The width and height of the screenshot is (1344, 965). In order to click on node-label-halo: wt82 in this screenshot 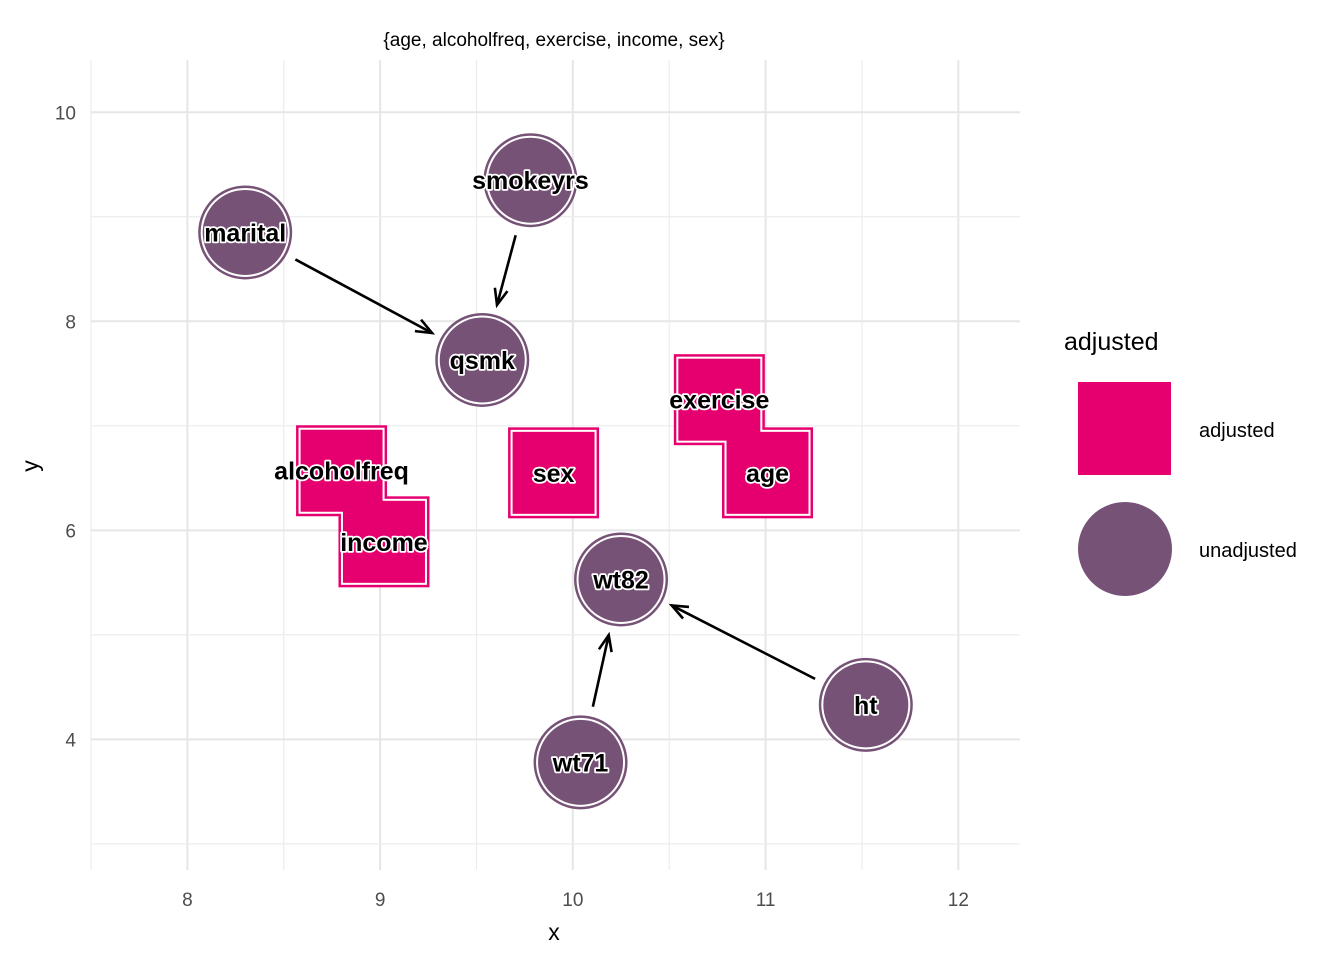, I will do `click(620, 580)`.